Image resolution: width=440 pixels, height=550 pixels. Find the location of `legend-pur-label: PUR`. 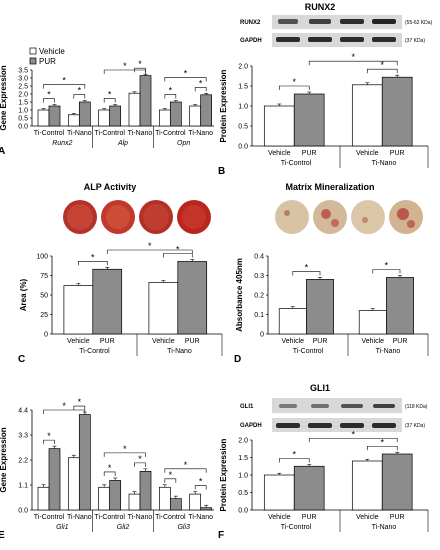

legend-pur-label: PUR is located at coordinates (47, 61).